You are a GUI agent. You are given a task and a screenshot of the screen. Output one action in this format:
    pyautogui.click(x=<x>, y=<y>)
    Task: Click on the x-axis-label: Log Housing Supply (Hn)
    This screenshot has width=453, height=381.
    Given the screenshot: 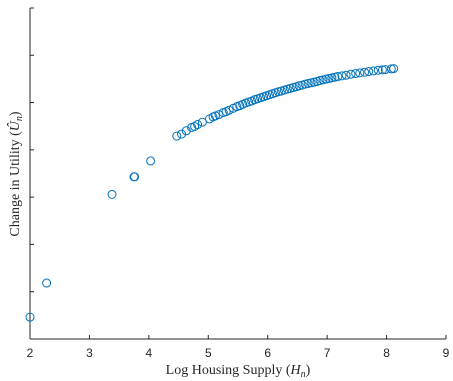 What is the action you would take?
    pyautogui.click(x=238, y=371)
    